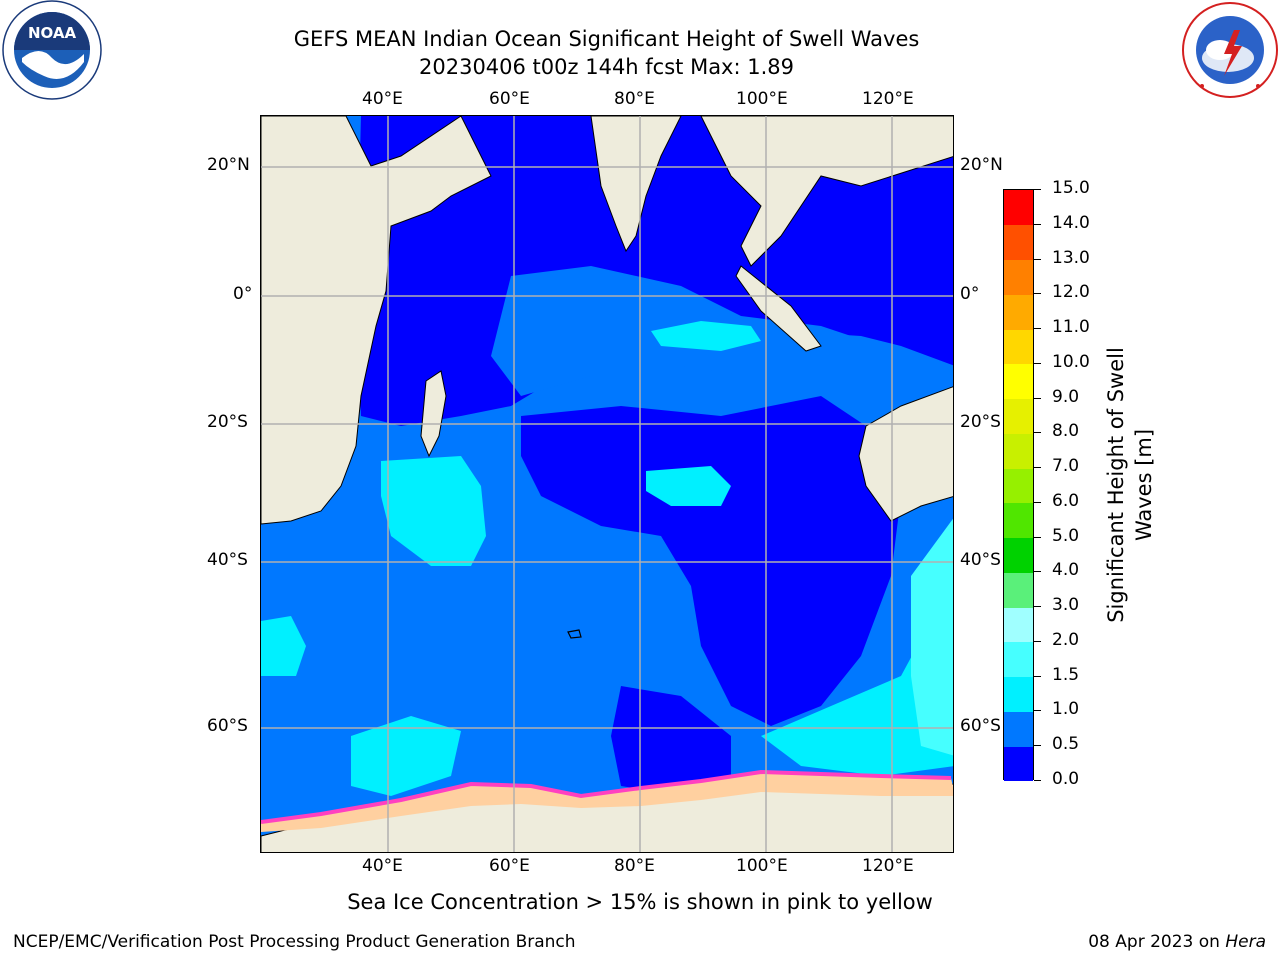 This screenshot has width=1280, height=960. I want to click on swell-zone-1-1.5-a, so click(706, 336).